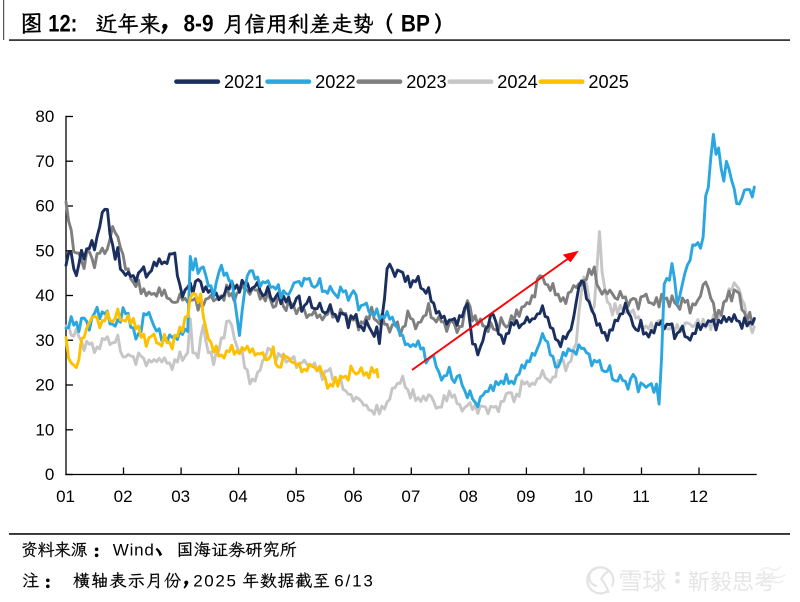 Image resolution: width=800 pixels, height=602 pixels. What do you see at coordinates (295, 496) in the screenshot?
I see `svg-text: 05` at bounding box center [295, 496].